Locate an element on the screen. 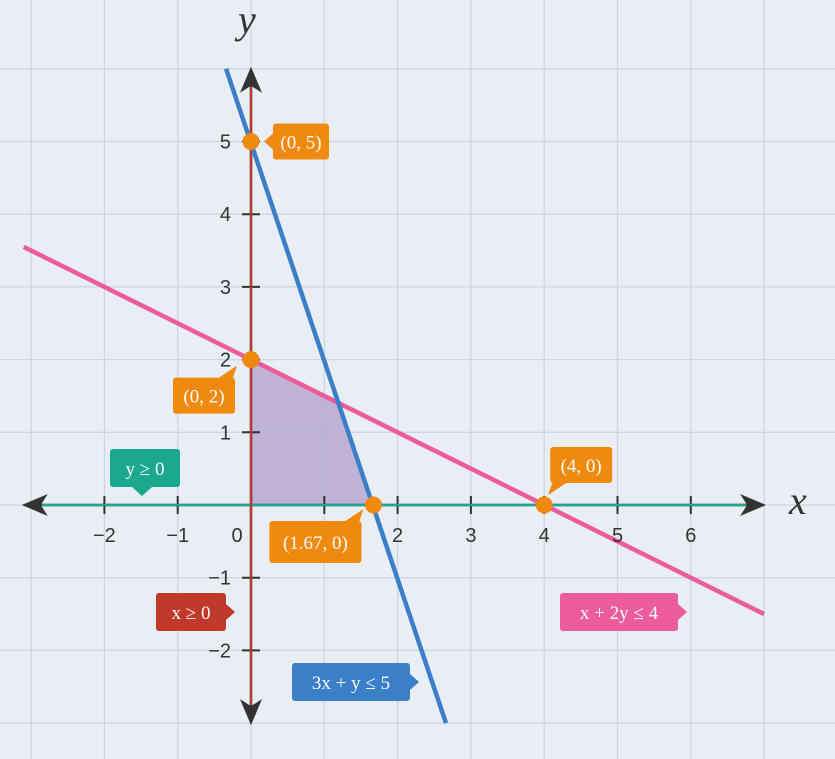 The image size is (835, 759). y-tick-label: 1 is located at coordinates (225, 433).